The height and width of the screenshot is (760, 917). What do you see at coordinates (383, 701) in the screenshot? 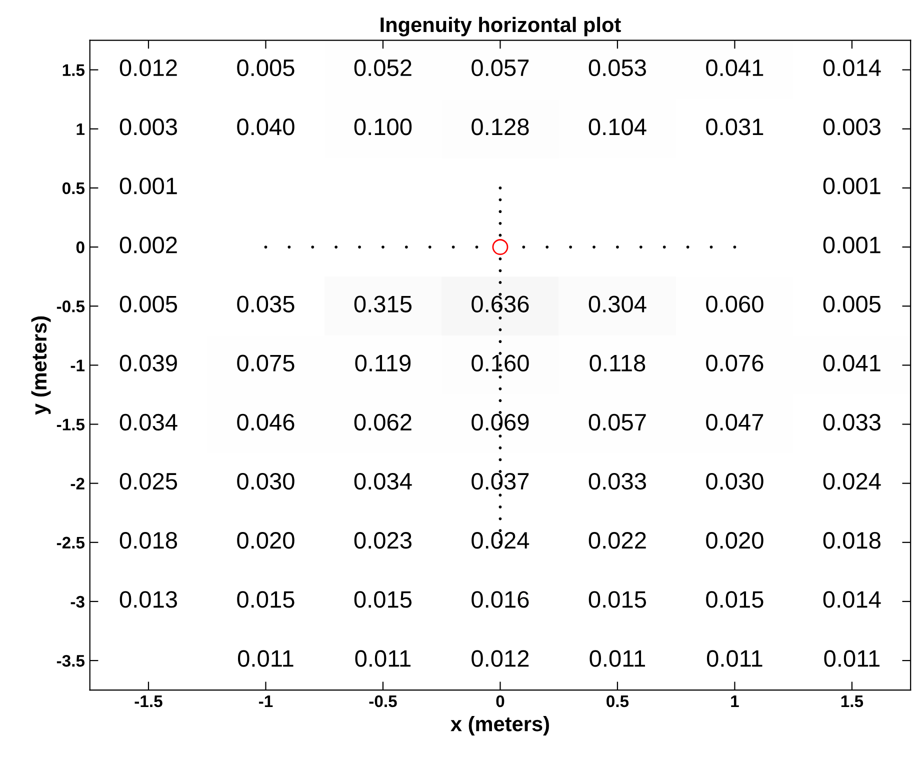
I see `x-tick-label: -0.5` at bounding box center [383, 701].